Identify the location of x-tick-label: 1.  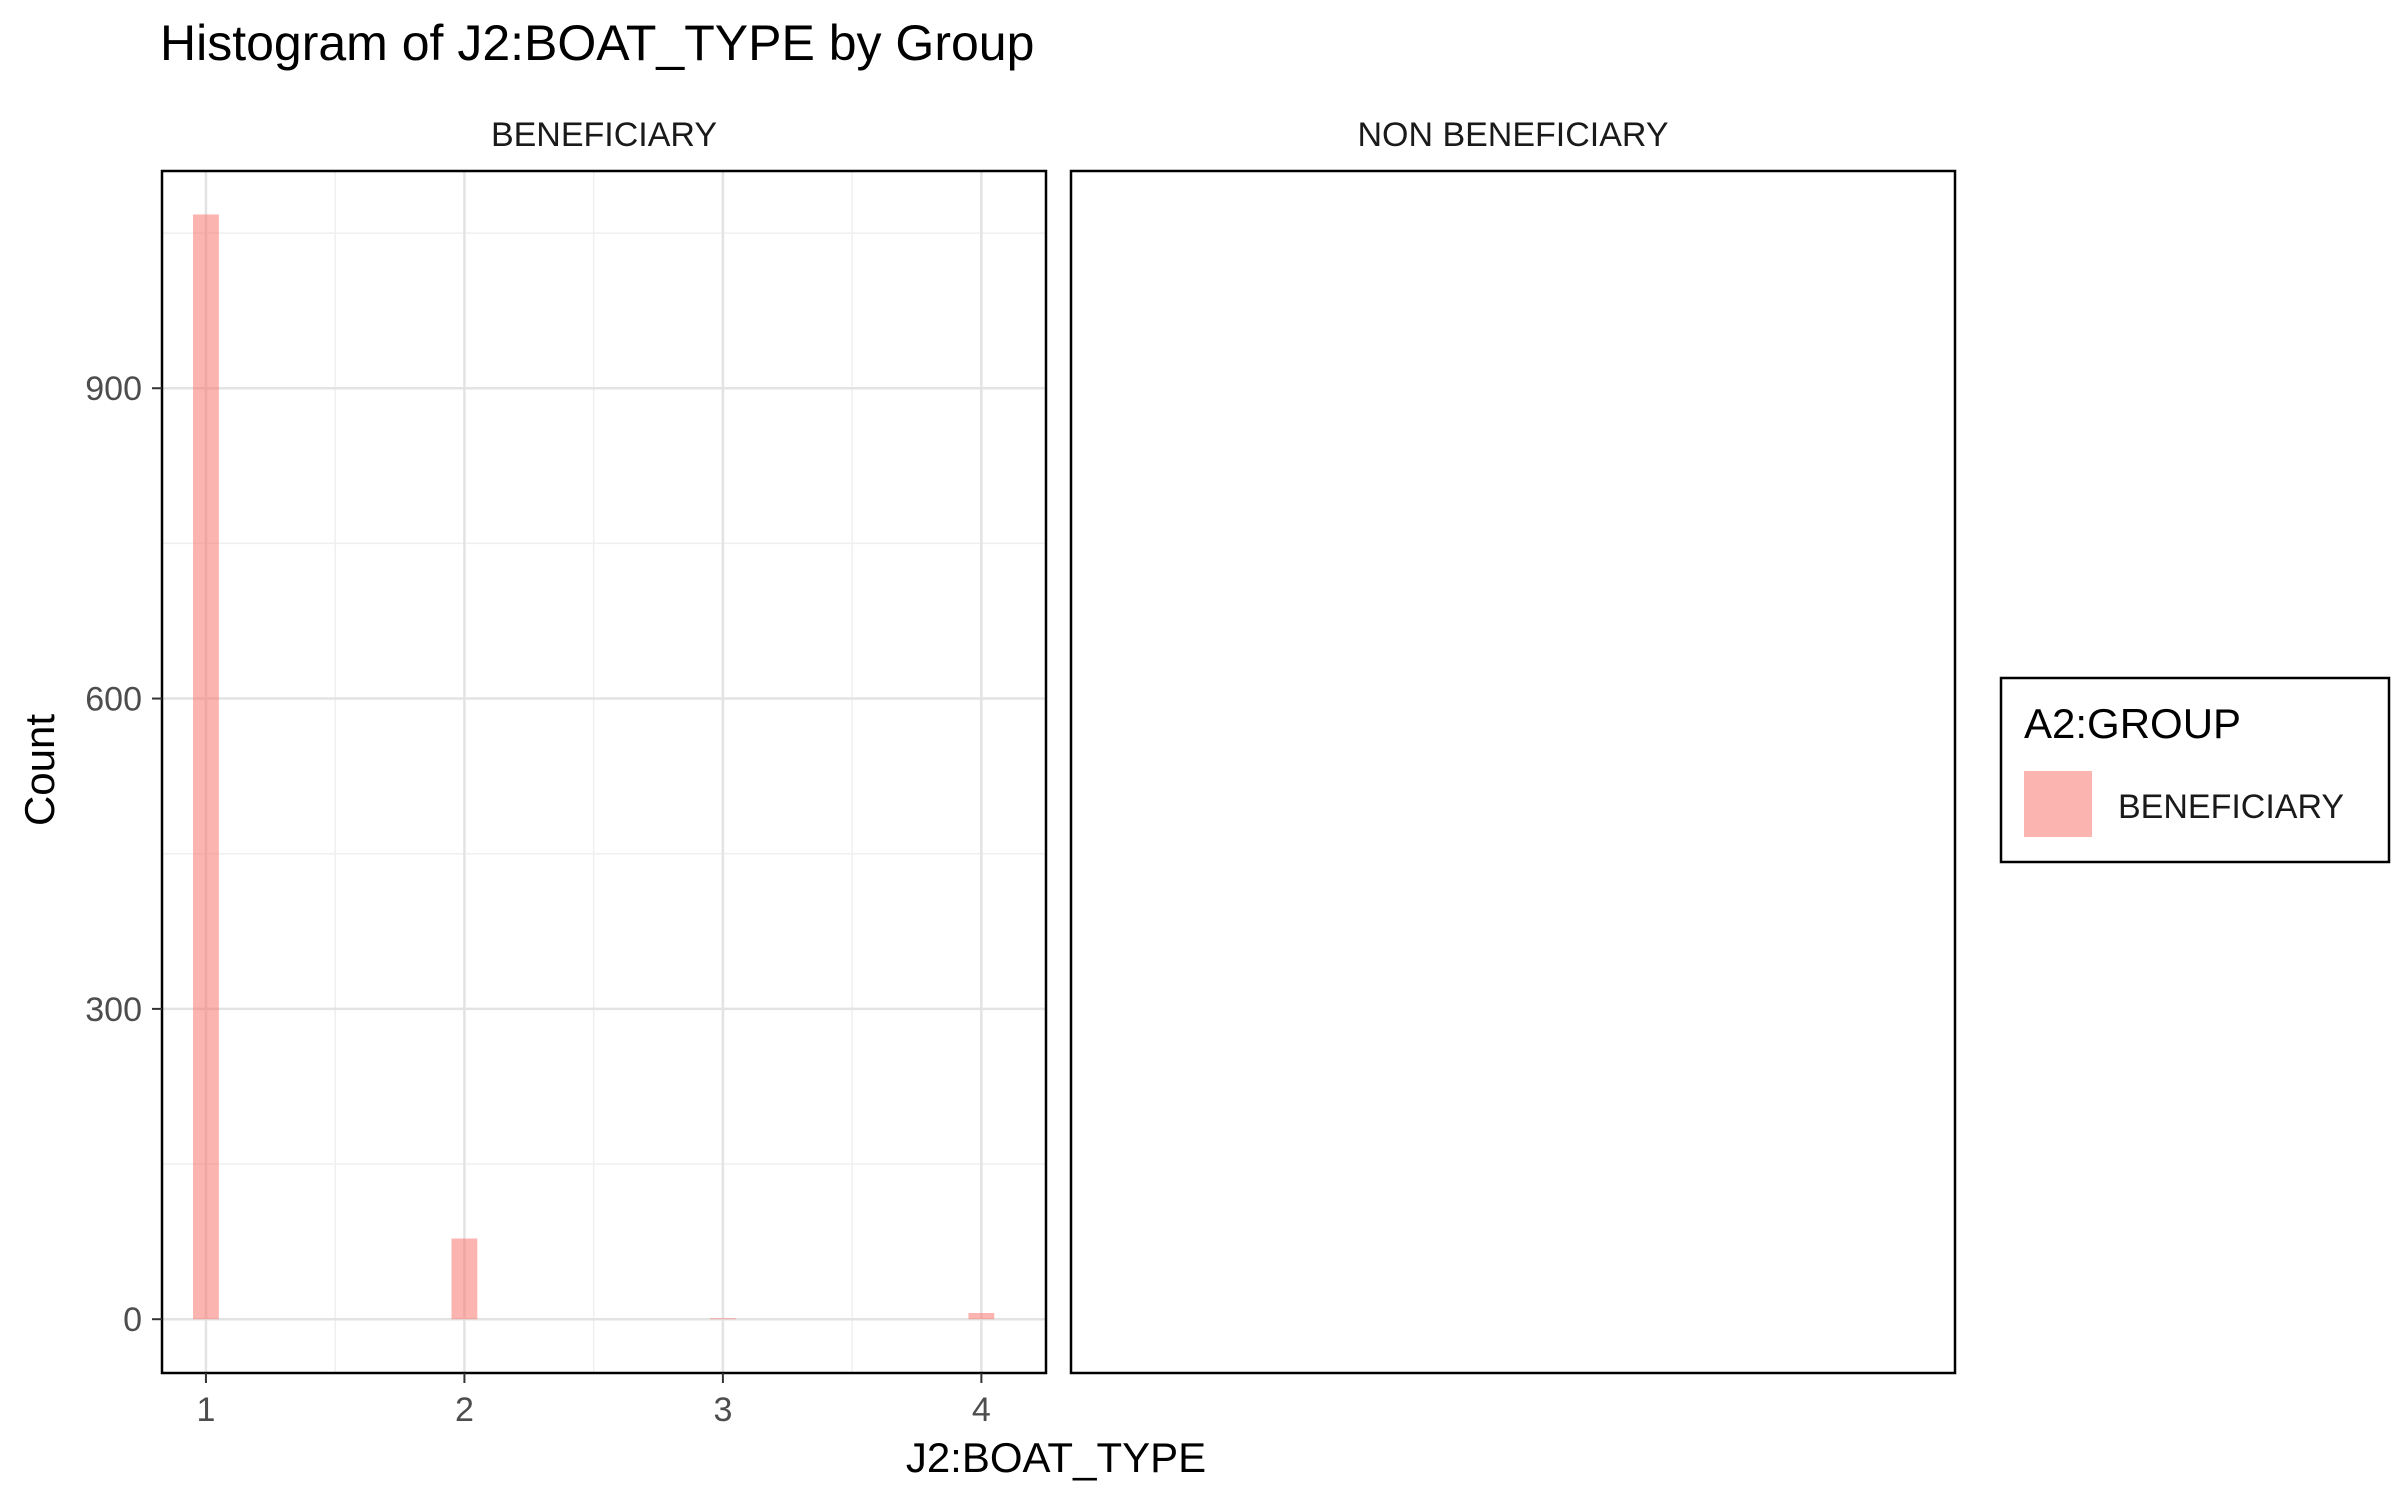
(205, 1410).